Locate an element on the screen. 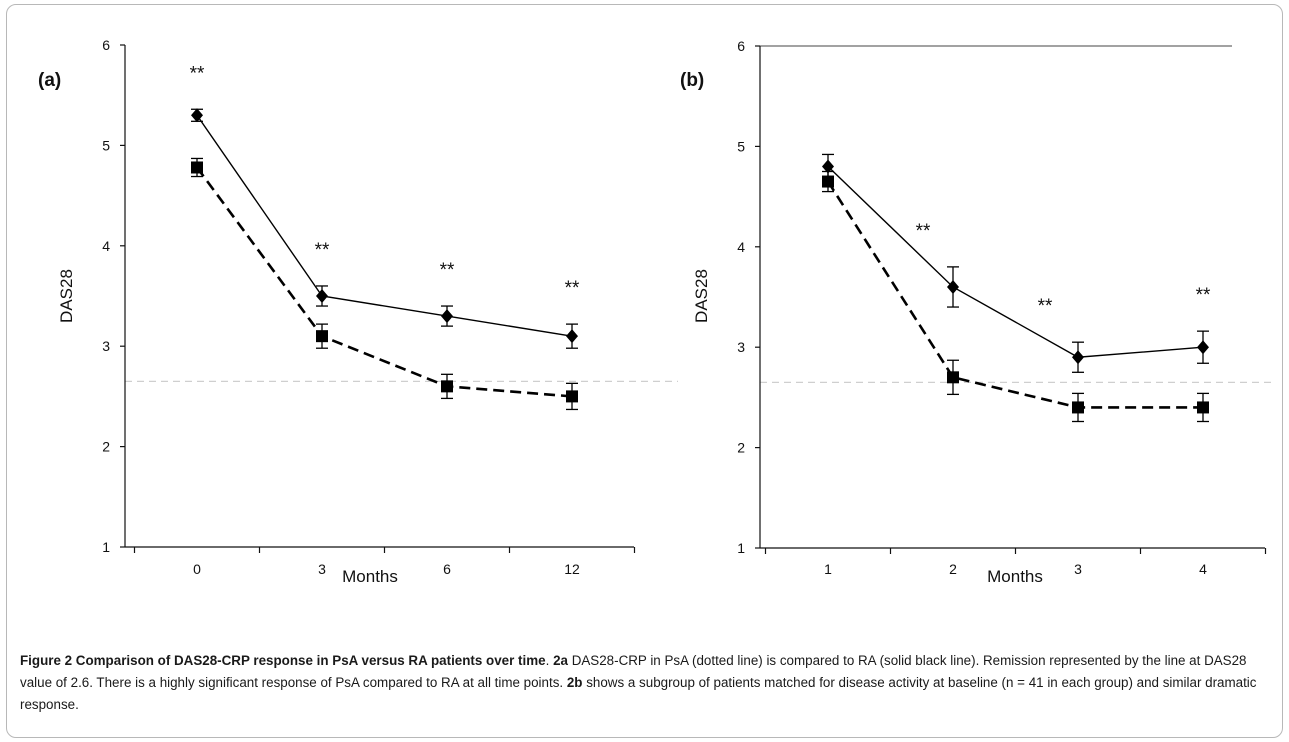 This screenshot has height=742, width=1289. caption-ref-b: 2b is located at coordinates (574, 682).